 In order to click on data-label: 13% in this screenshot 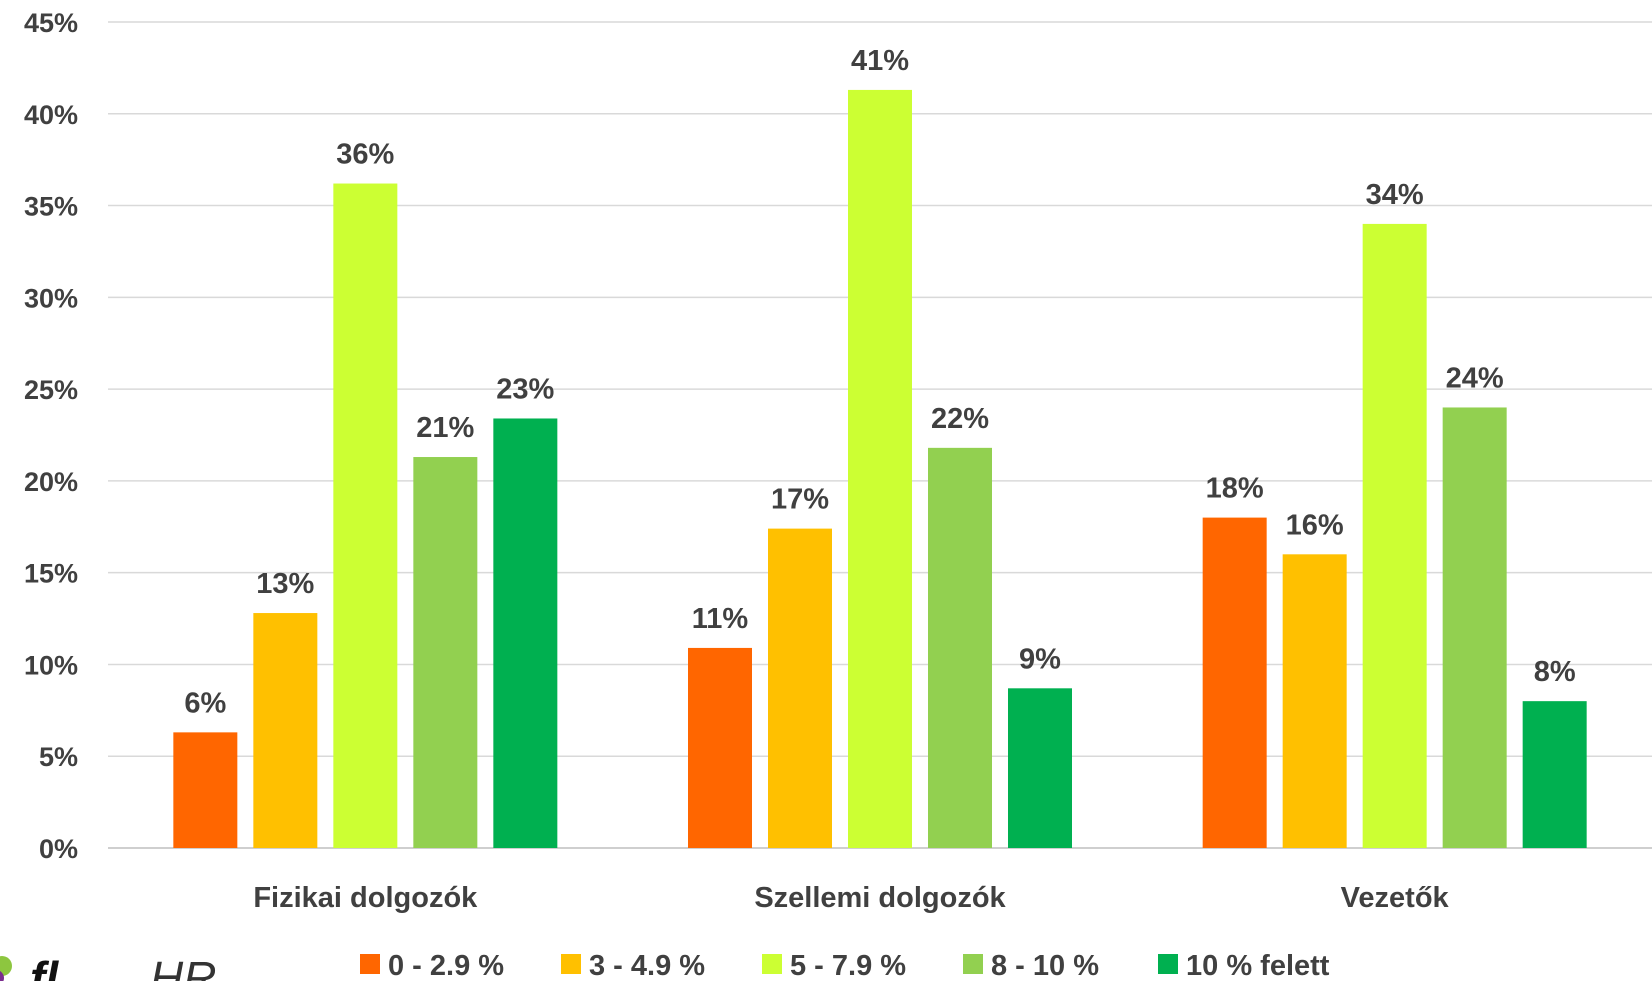, I will do `click(285, 584)`.